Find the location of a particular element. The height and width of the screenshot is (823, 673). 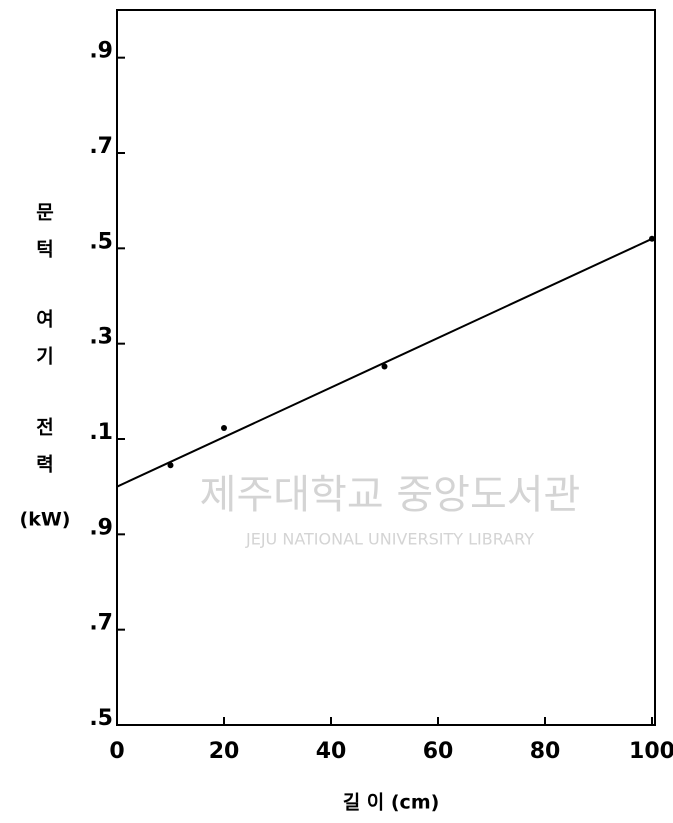

y-tick-label: .1 is located at coordinates (101, 432).